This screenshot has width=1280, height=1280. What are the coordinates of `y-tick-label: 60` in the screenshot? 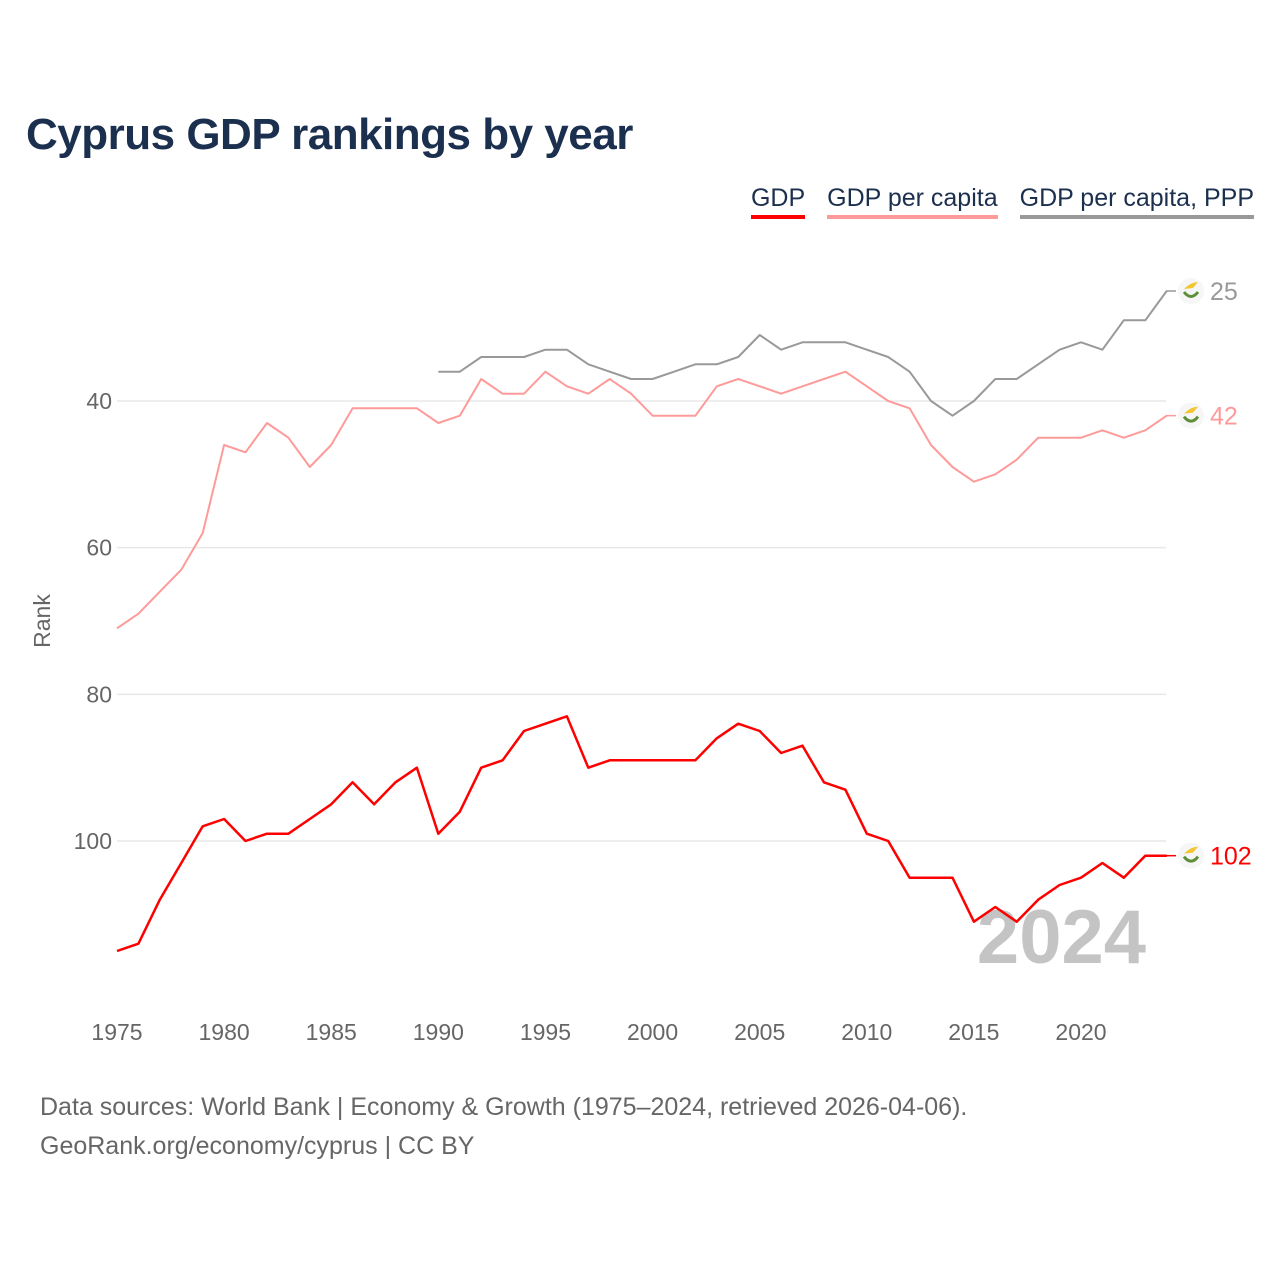 It's located at (99, 548).